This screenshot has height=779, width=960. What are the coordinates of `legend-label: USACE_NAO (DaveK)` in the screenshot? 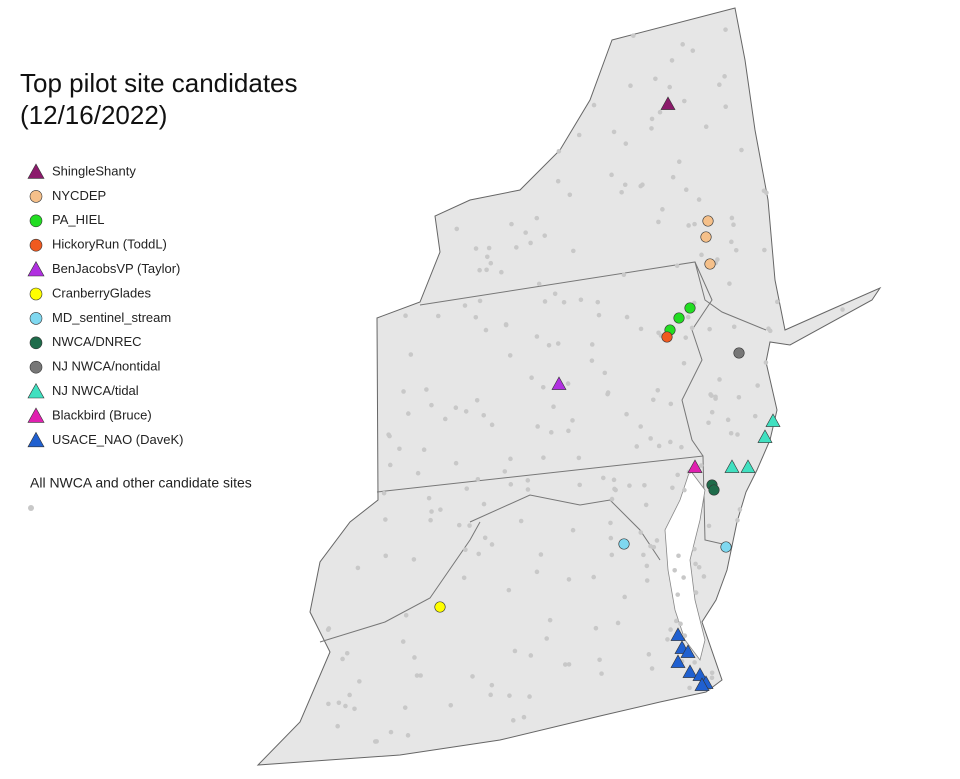 It's located at (117, 439).